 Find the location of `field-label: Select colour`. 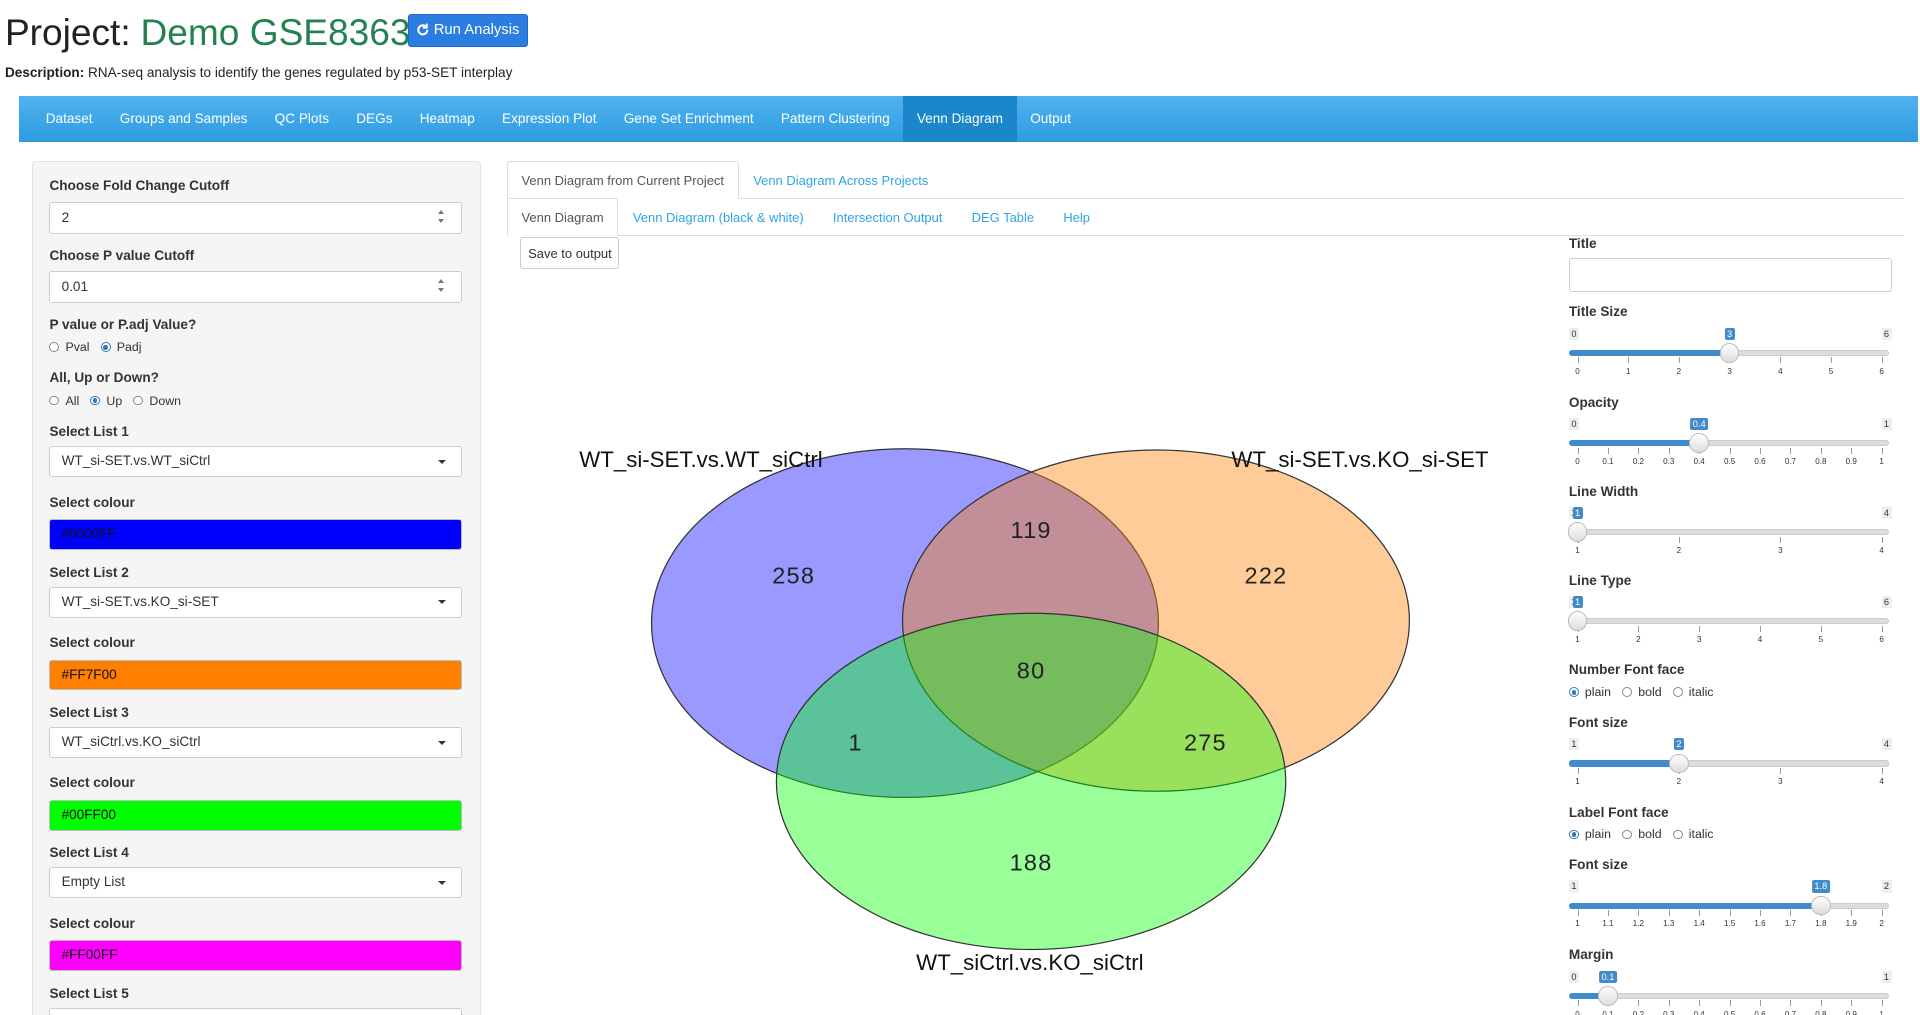

field-label: Select colour is located at coordinates (92, 502).